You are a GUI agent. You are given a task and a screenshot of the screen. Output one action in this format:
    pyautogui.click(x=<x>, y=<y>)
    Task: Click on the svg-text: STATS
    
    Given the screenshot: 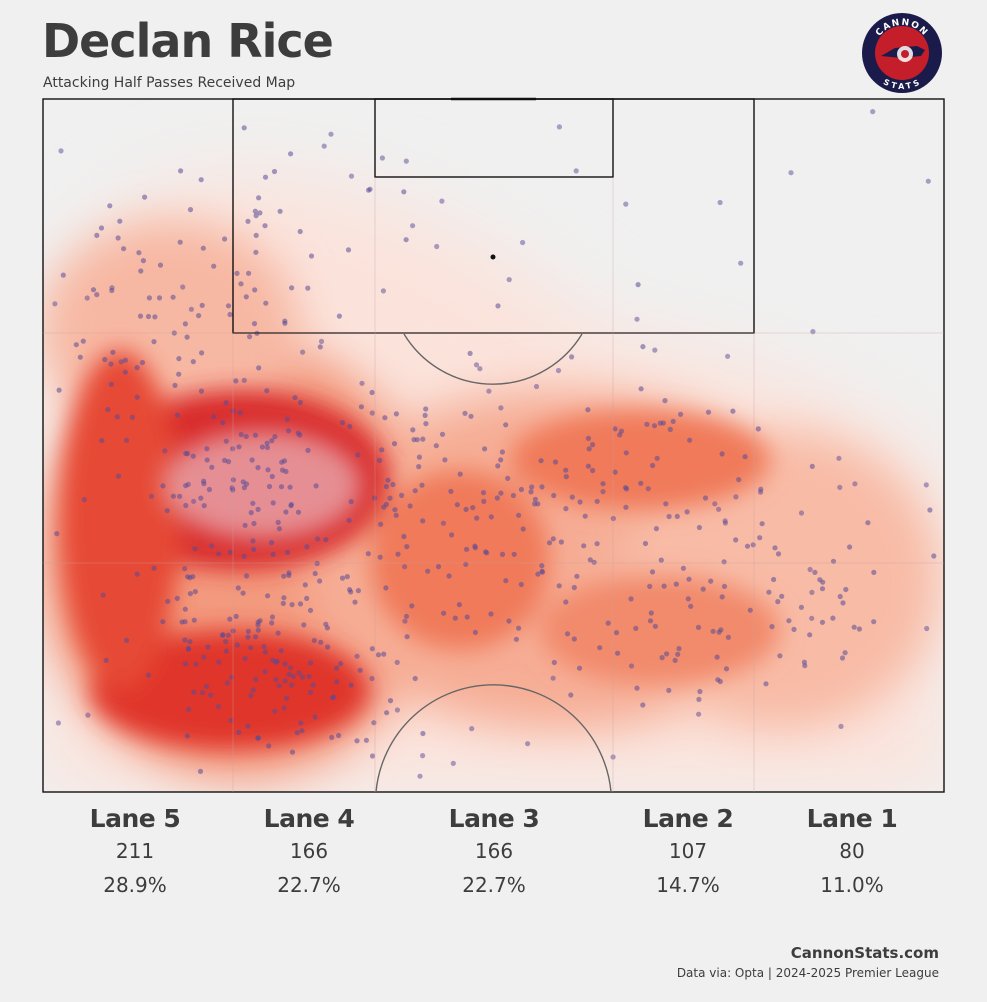 What is the action you would take?
    pyautogui.click(x=902, y=84)
    